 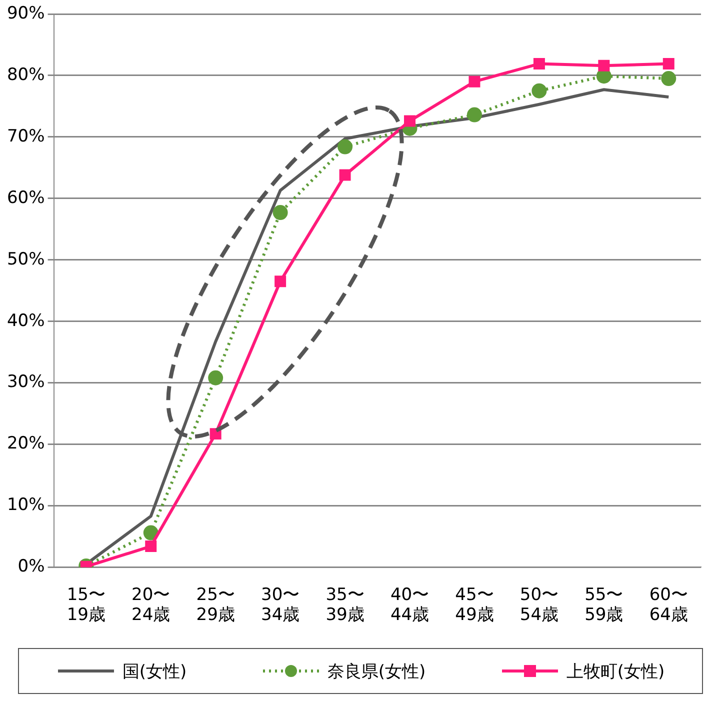 I want to click on x-tick-label: 45〜 49歳, so click(x=474, y=605).